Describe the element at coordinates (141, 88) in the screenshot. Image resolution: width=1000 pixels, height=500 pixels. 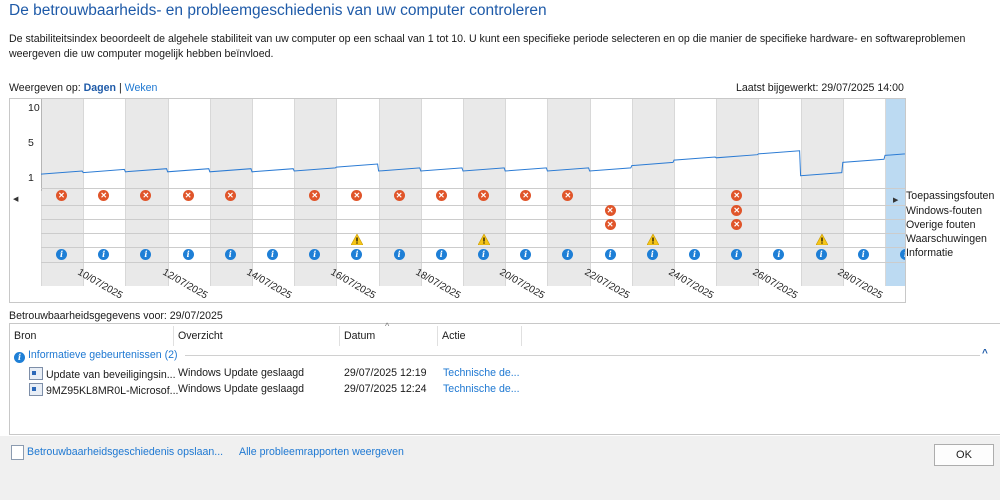
I see `view-weeks-link: Weken` at that location.